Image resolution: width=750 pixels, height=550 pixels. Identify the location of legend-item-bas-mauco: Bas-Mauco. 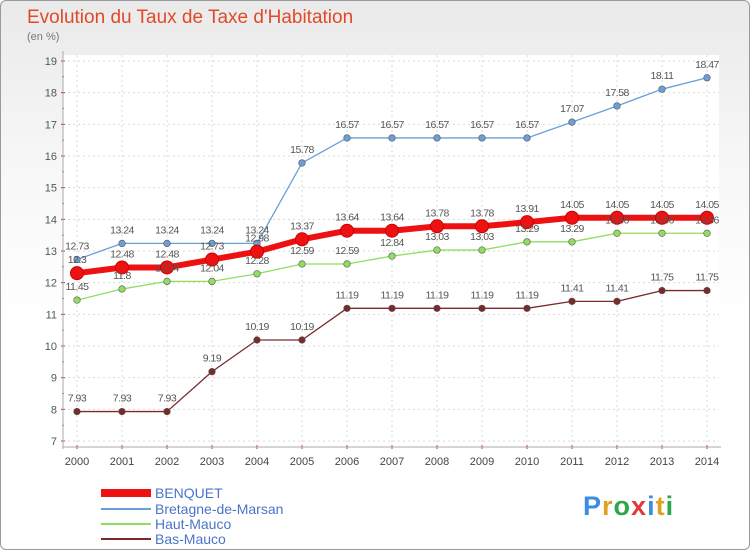
(163, 539).